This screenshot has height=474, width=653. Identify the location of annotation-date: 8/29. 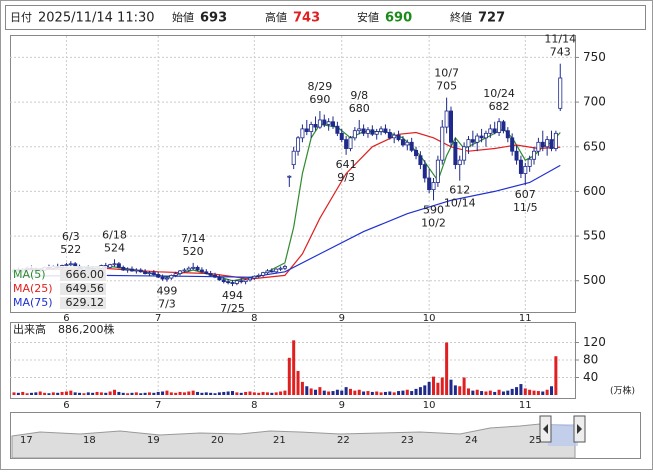
(320, 86).